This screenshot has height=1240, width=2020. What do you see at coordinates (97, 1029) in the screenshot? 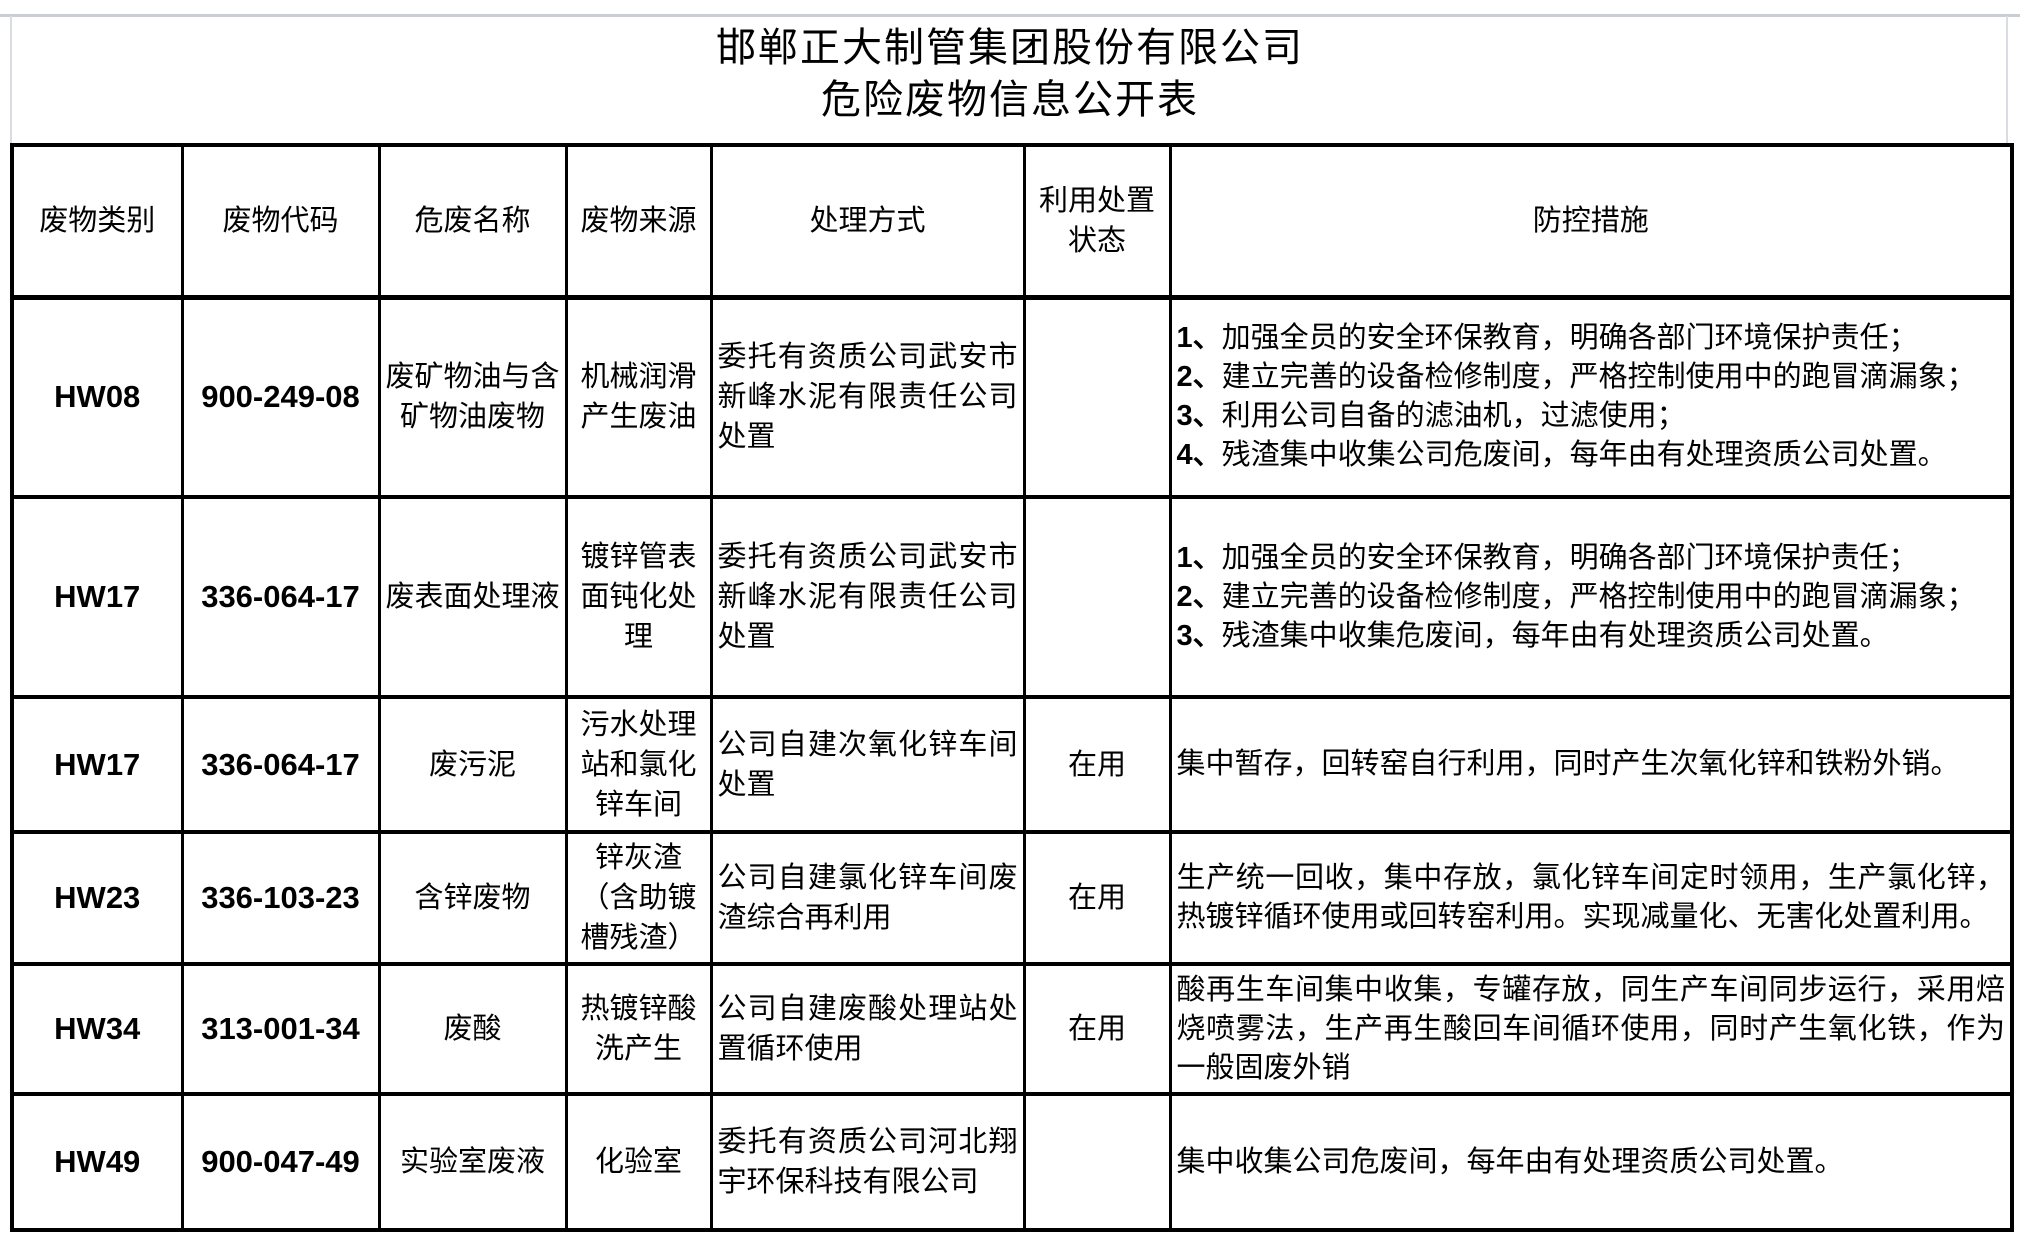
I see `cell-category: HW34` at bounding box center [97, 1029].